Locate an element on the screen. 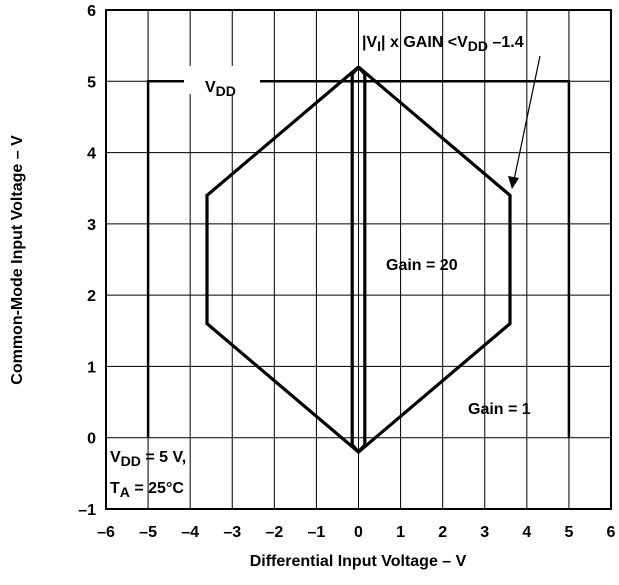  annotation: VDD is located at coordinates (220, 89).